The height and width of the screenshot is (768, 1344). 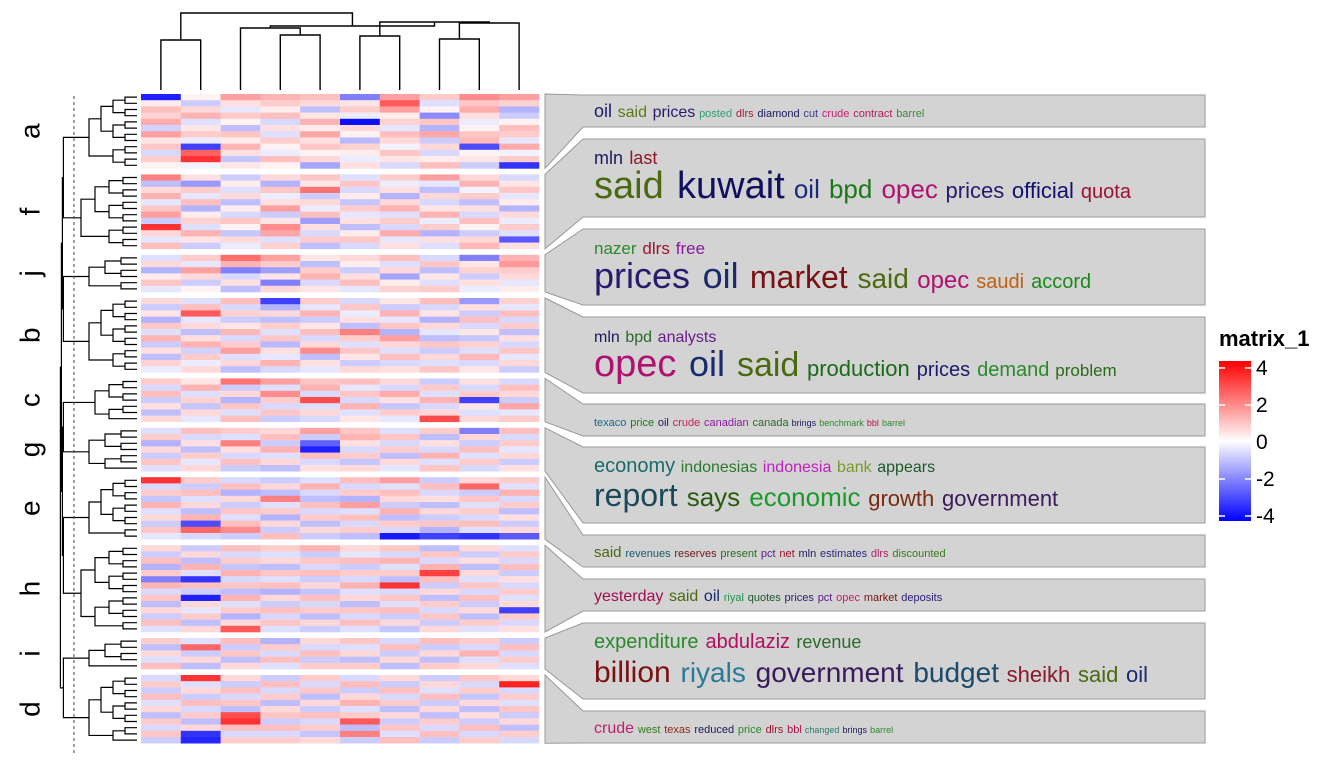 I want to click on word-cloud-word: price, so click(x=750, y=730).